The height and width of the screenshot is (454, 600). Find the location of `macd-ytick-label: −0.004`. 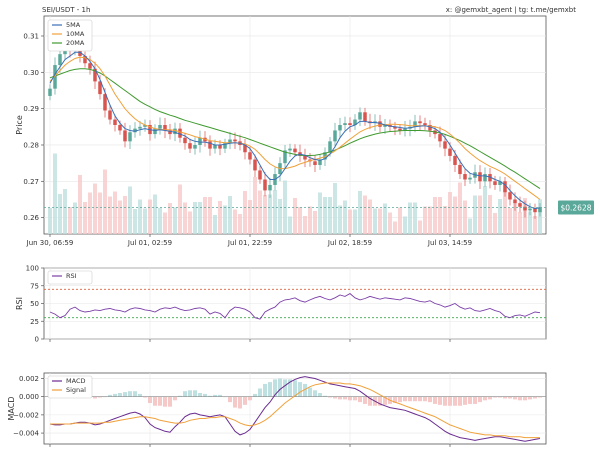

macd-ytick-label: −0.004 is located at coordinates (26, 434).